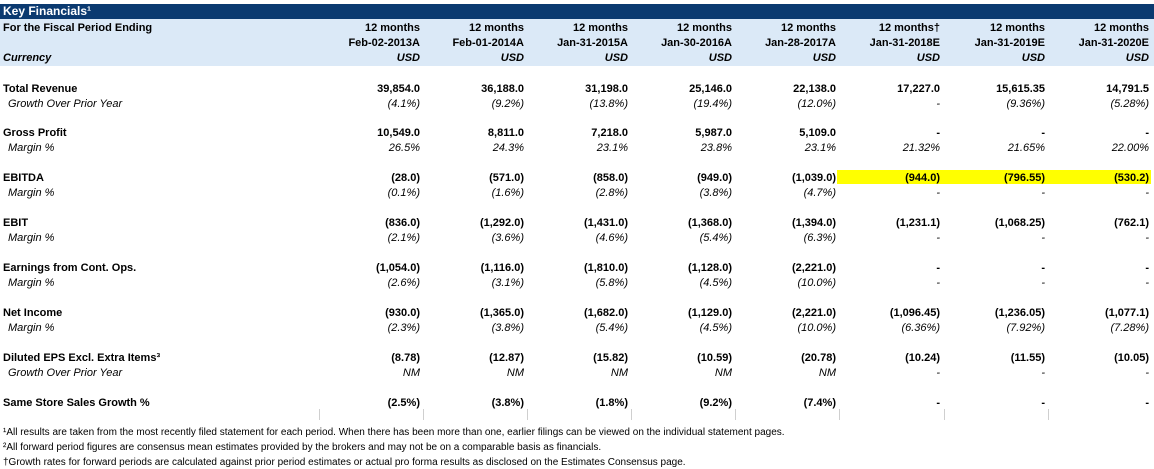 This screenshot has width=1154, height=469. What do you see at coordinates (611, 283) in the screenshot?
I see `row-sub-value: (5.8%)` at bounding box center [611, 283].